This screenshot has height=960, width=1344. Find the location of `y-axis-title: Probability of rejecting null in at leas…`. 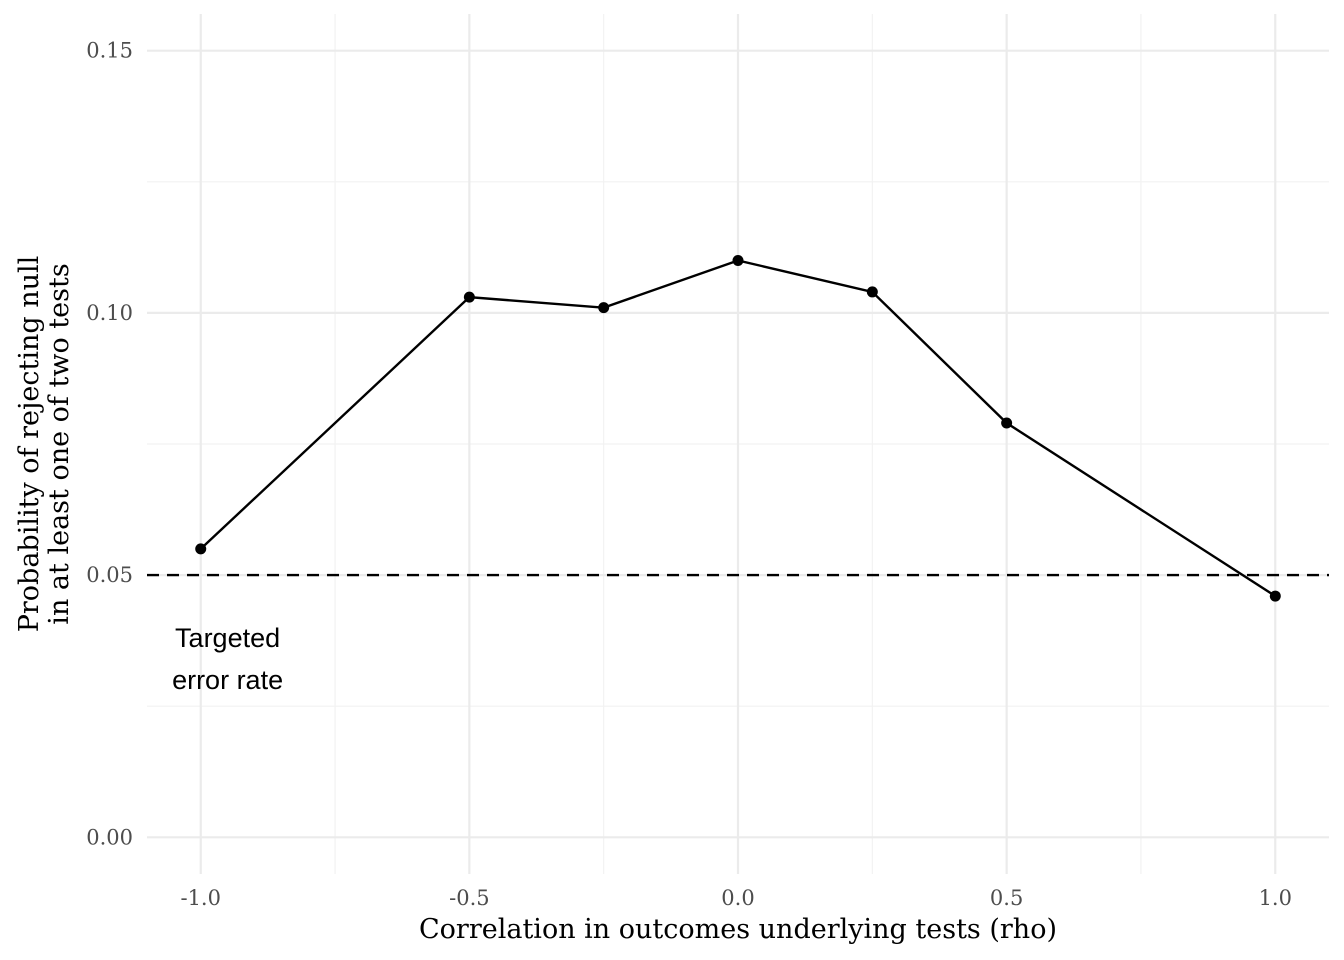

y-axis-title: Probability of rejecting null in at leas… is located at coordinates (44, 444).